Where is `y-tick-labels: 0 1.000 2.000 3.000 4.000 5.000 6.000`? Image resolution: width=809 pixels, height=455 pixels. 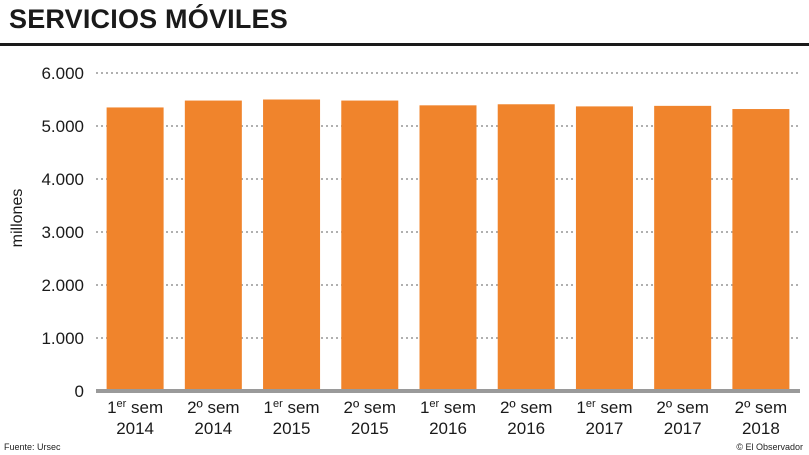 y-tick-labels: 0 1.000 2.000 3.000 4.000 5.000 6.000 is located at coordinates (62, 232).